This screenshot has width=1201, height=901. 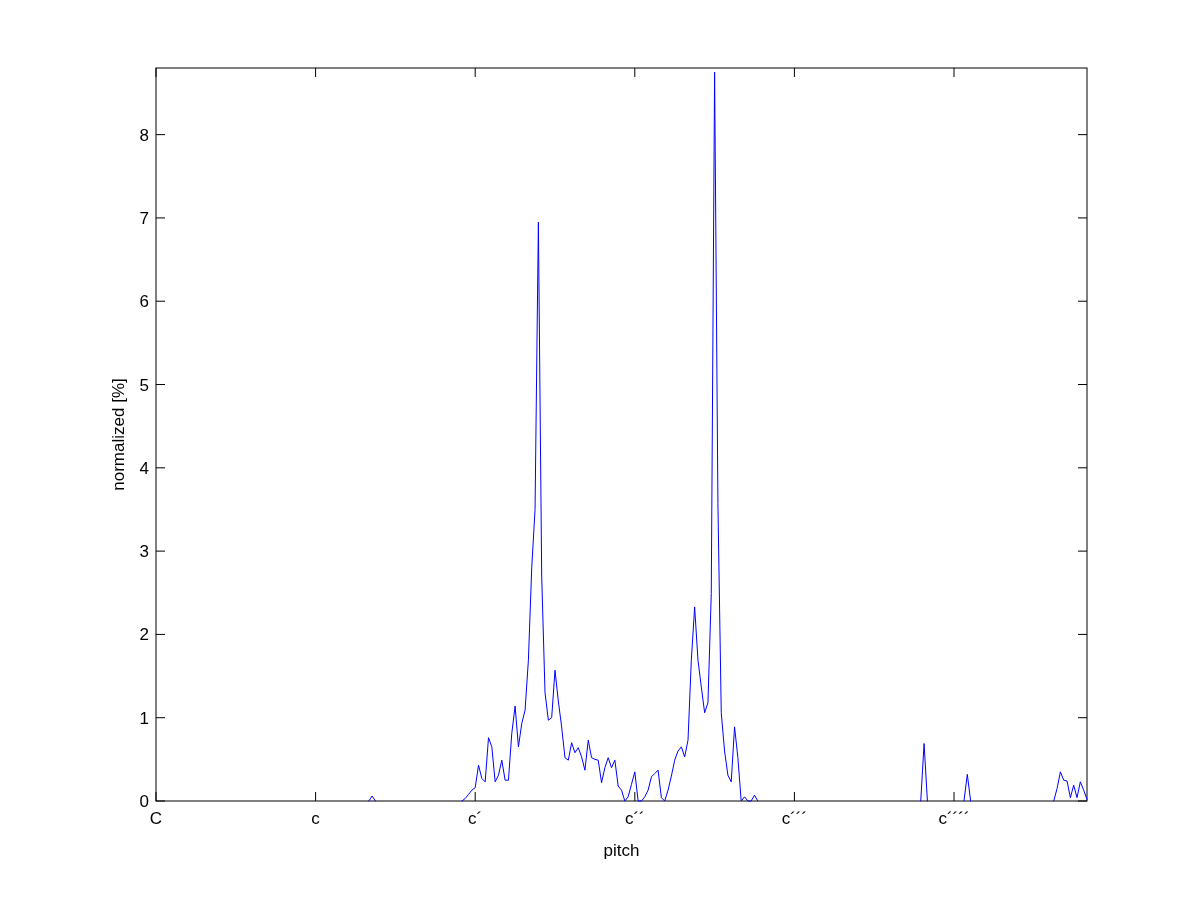 What do you see at coordinates (475, 818) in the screenshot?
I see `x-tick-label: c´` at bounding box center [475, 818].